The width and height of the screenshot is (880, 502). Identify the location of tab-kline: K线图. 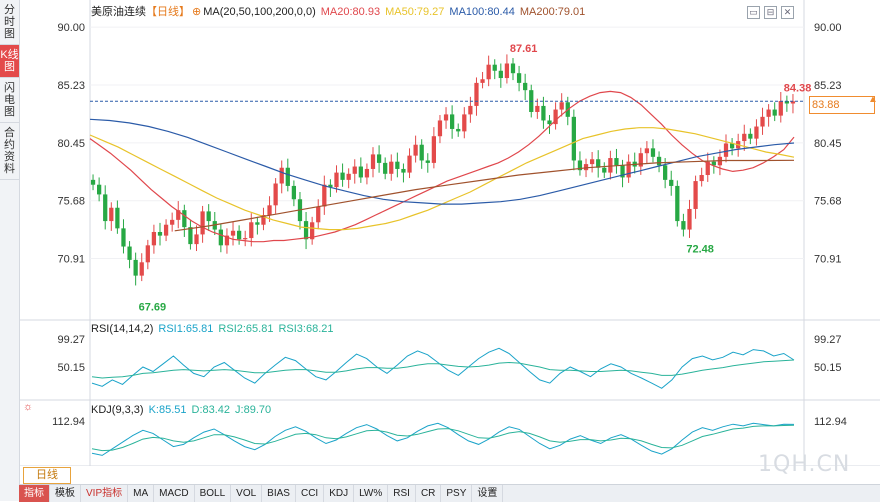
(9, 61).